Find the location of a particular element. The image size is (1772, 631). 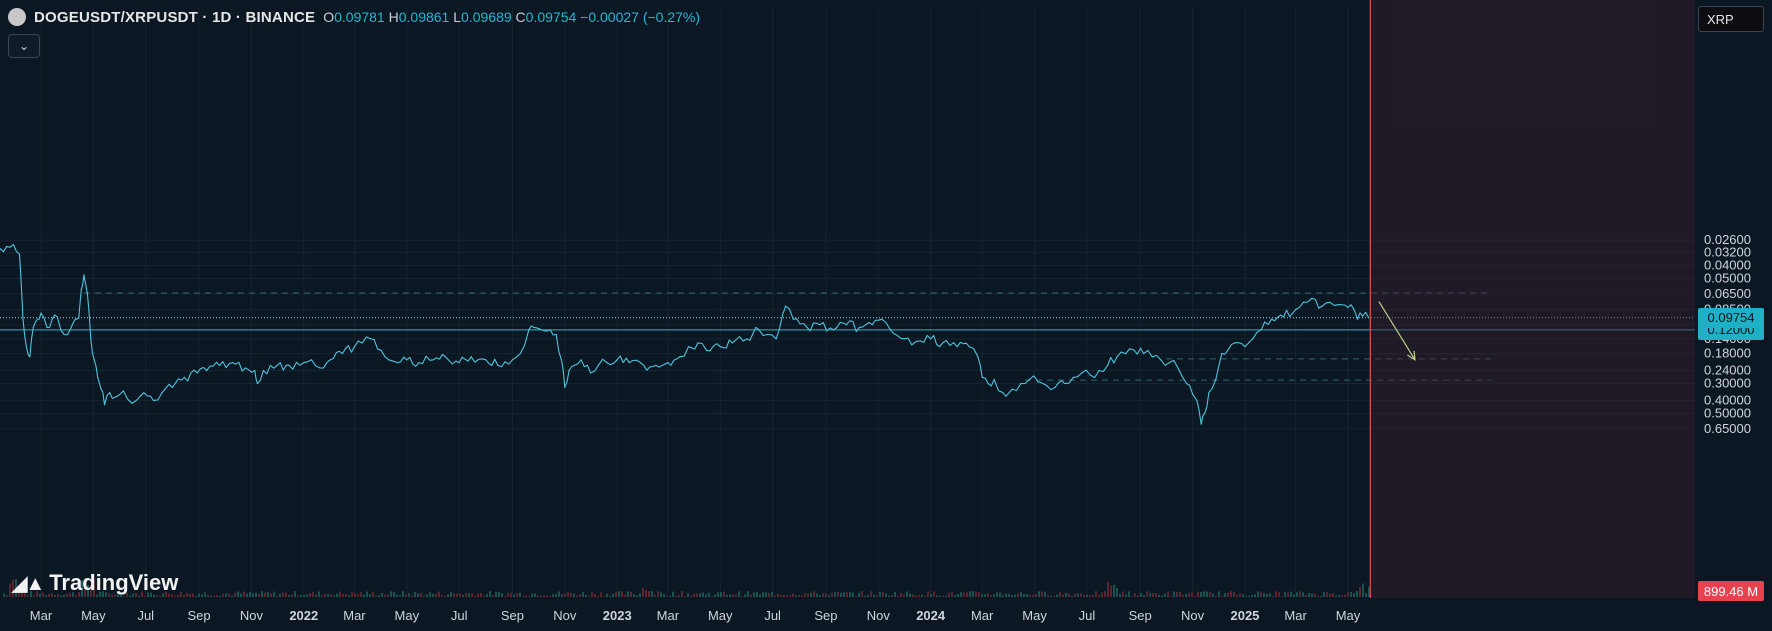

x-tick-label: May is located at coordinates (1348, 615).